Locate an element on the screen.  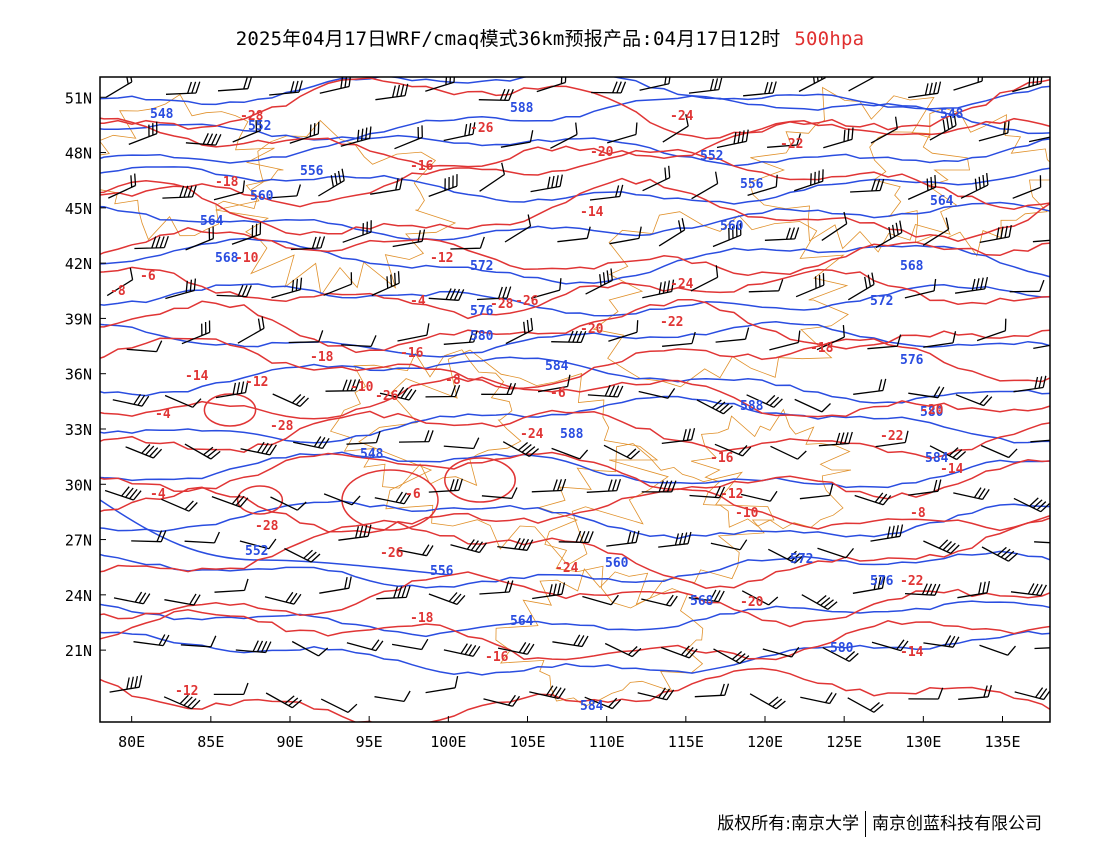
temperature-contour-label: -4 is located at coordinates (418, 301).